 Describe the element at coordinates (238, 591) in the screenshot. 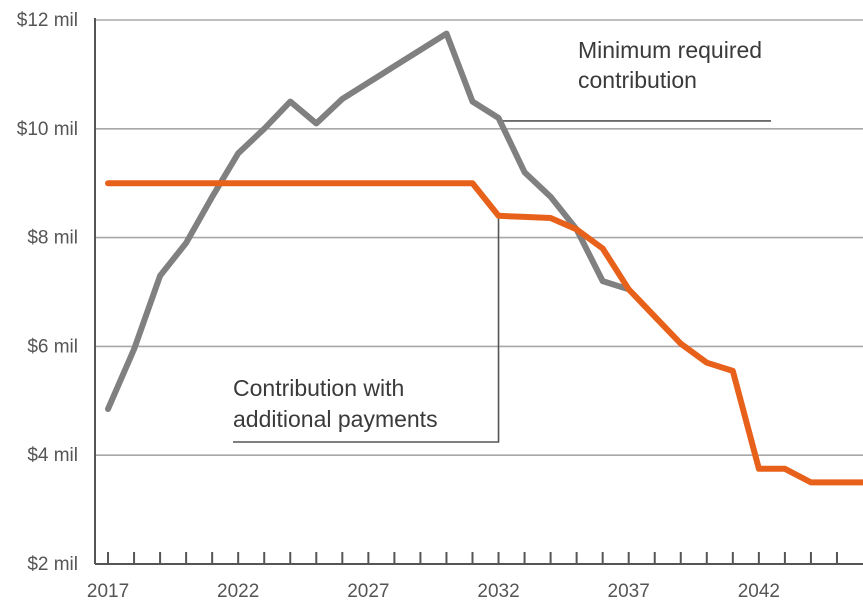

I see `x-tick-label: 2022` at that location.